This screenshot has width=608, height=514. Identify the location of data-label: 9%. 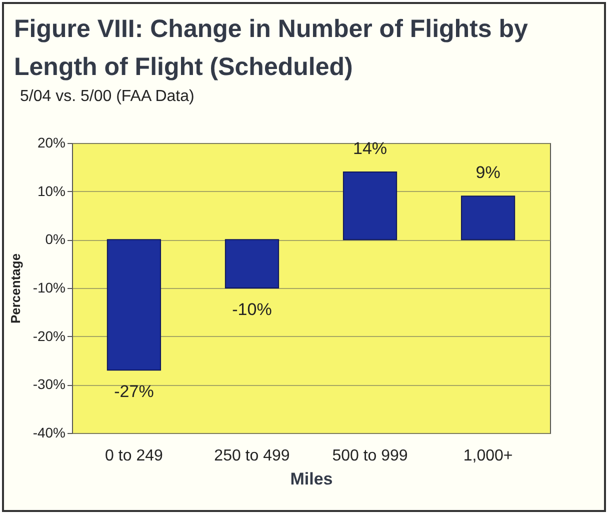
(488, 172).